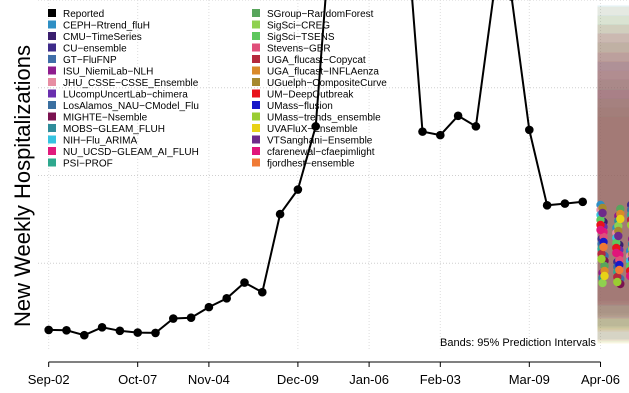 The image size is (629, 393). What do you see at coordinates (100, 141) in the screenshot?
I see `legend-label-a-11: NIH−Flu_ARIMA` at bounding box center [100, 141].